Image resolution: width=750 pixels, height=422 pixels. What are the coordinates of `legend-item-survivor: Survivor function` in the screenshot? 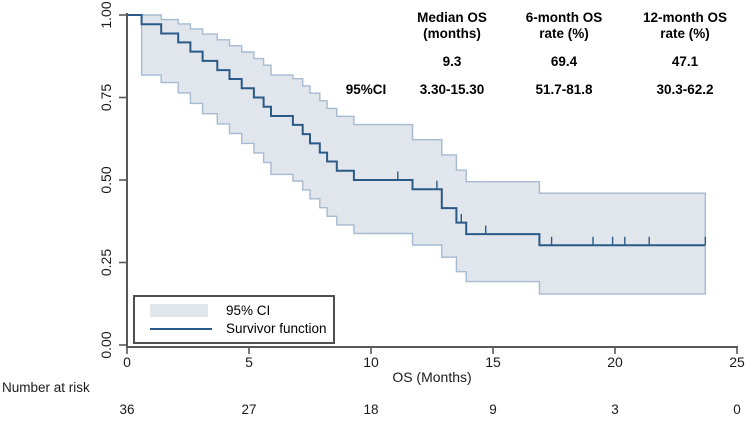 It's located at (238, 328).